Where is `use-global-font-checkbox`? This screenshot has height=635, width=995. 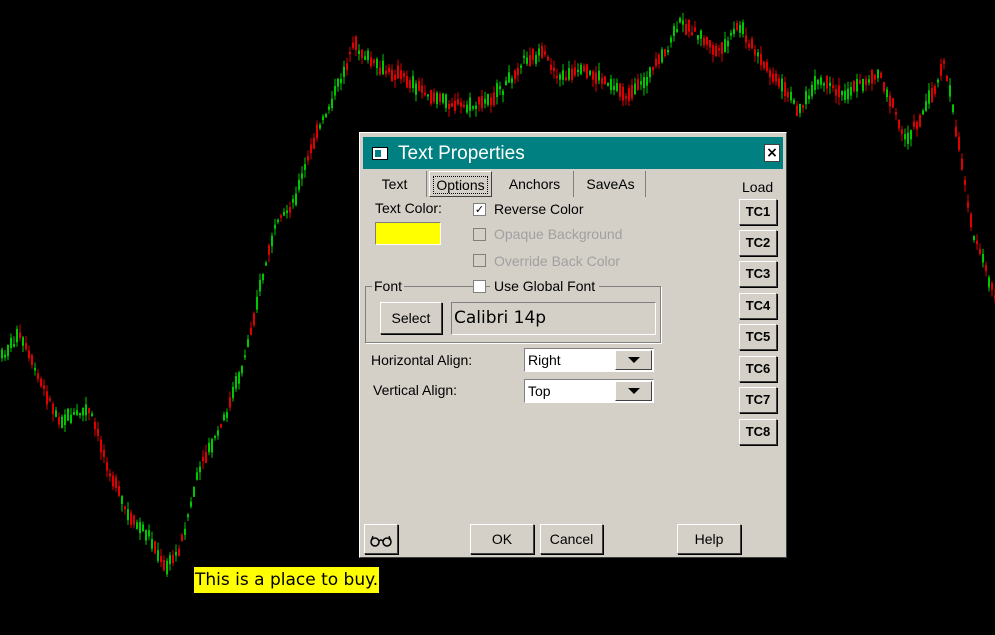 use-global-font-checkbox is located at coordinates (479, 286).